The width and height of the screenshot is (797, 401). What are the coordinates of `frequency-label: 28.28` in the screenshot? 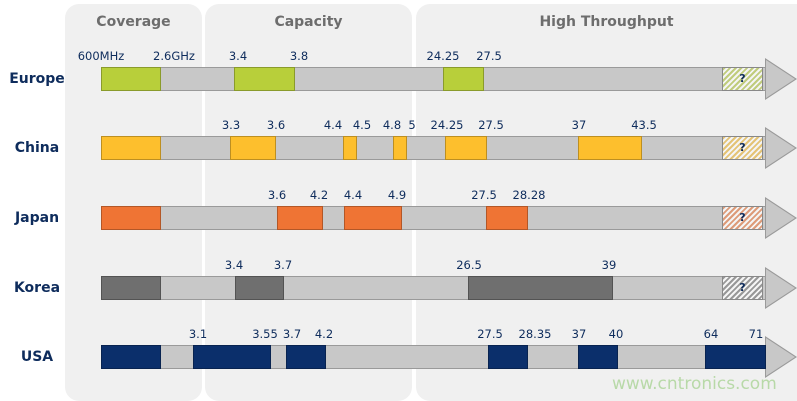 It's located at (529, 195).